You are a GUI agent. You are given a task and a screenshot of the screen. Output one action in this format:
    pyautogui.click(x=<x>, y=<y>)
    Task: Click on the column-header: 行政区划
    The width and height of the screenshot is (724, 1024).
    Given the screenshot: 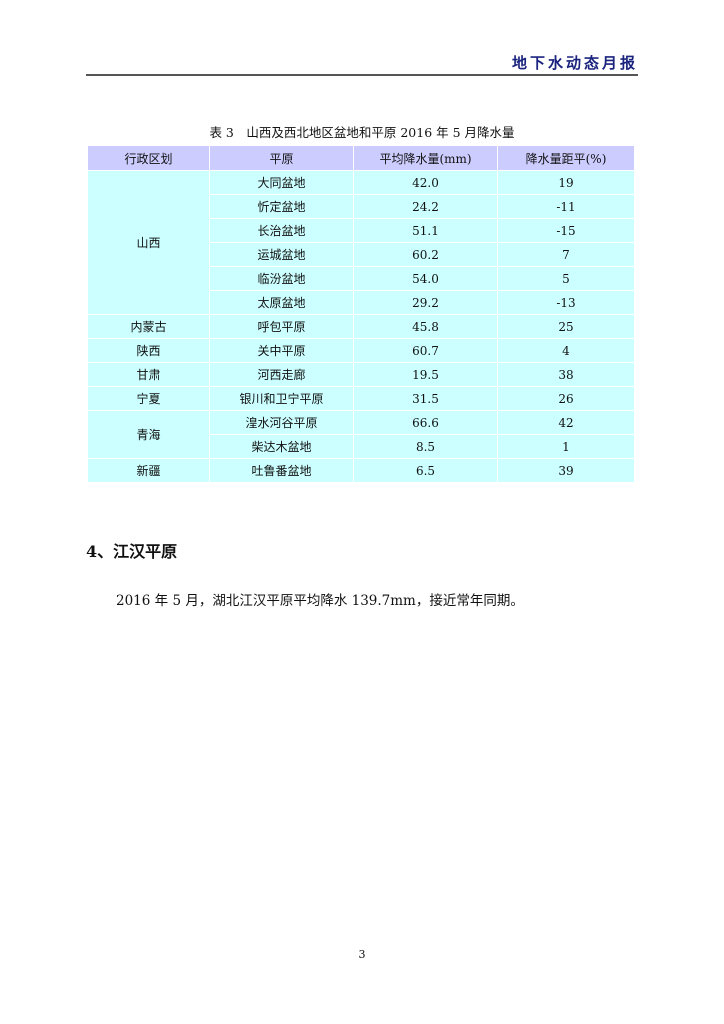 What is the action you would take?
    pyautogui.click(x=148, y=158)
    